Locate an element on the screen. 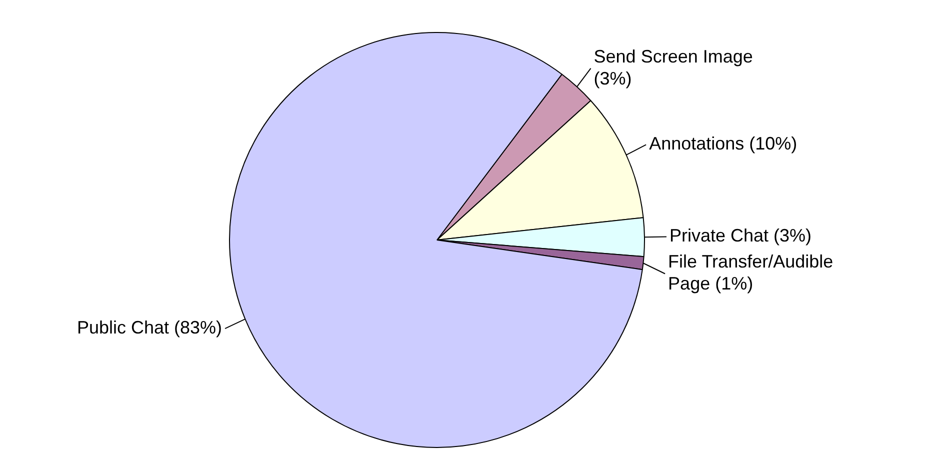 The image size is (935, 451). slice-label: Public Chat (83%) is located at coordinates (149, 328).